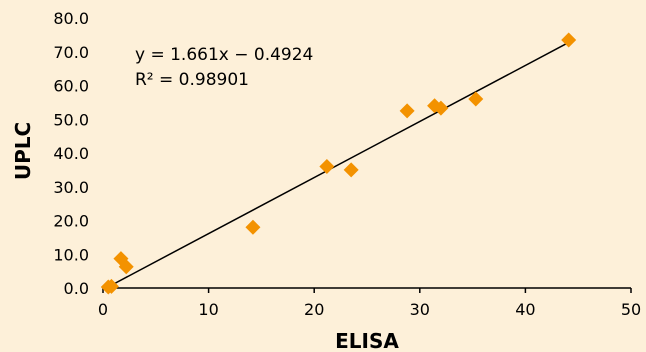 This screenshot has height=352, width=646. Describe the element at coordinates (525, 309) in the screenshot. I see `x-tick-label: 40` at that location.